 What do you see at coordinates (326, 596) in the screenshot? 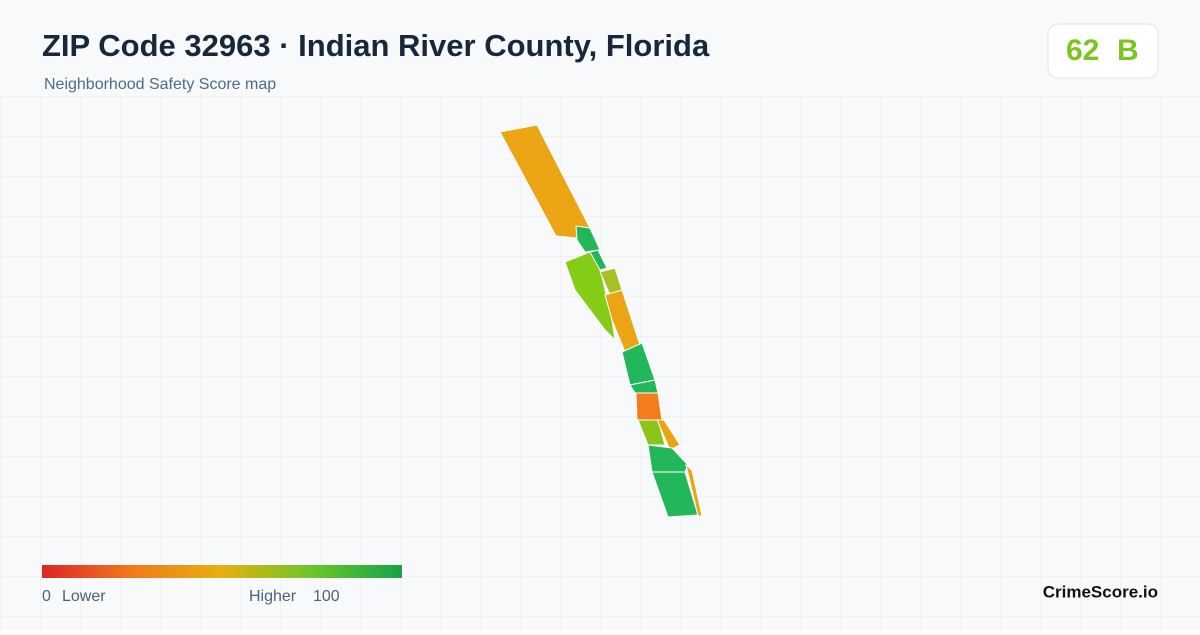
I see `legend-max: 100` at bounding box center [326, 596].